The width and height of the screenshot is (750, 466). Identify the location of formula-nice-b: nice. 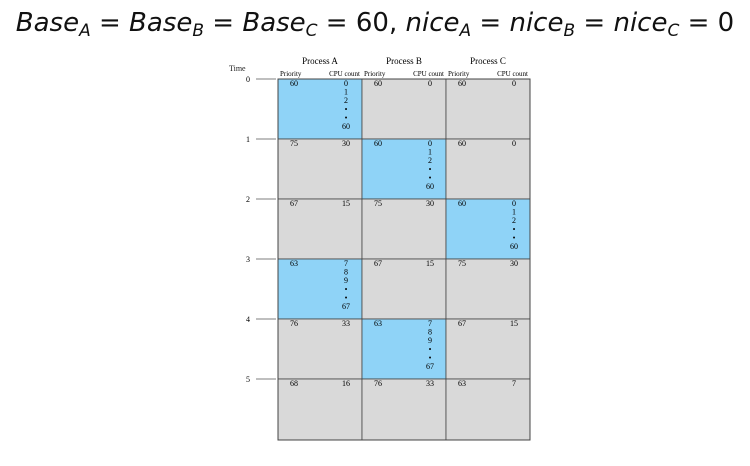
(536, 23).